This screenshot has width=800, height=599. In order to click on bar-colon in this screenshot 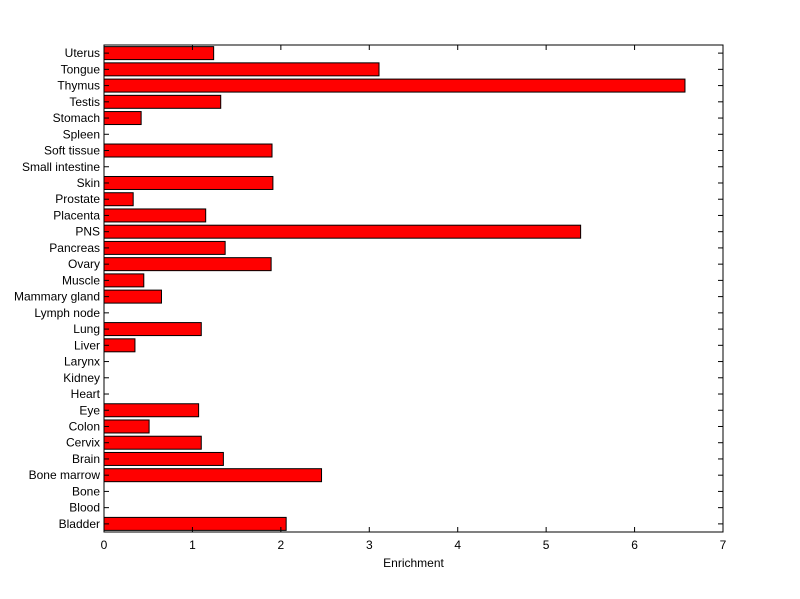, I will do `click(126, 426)`.